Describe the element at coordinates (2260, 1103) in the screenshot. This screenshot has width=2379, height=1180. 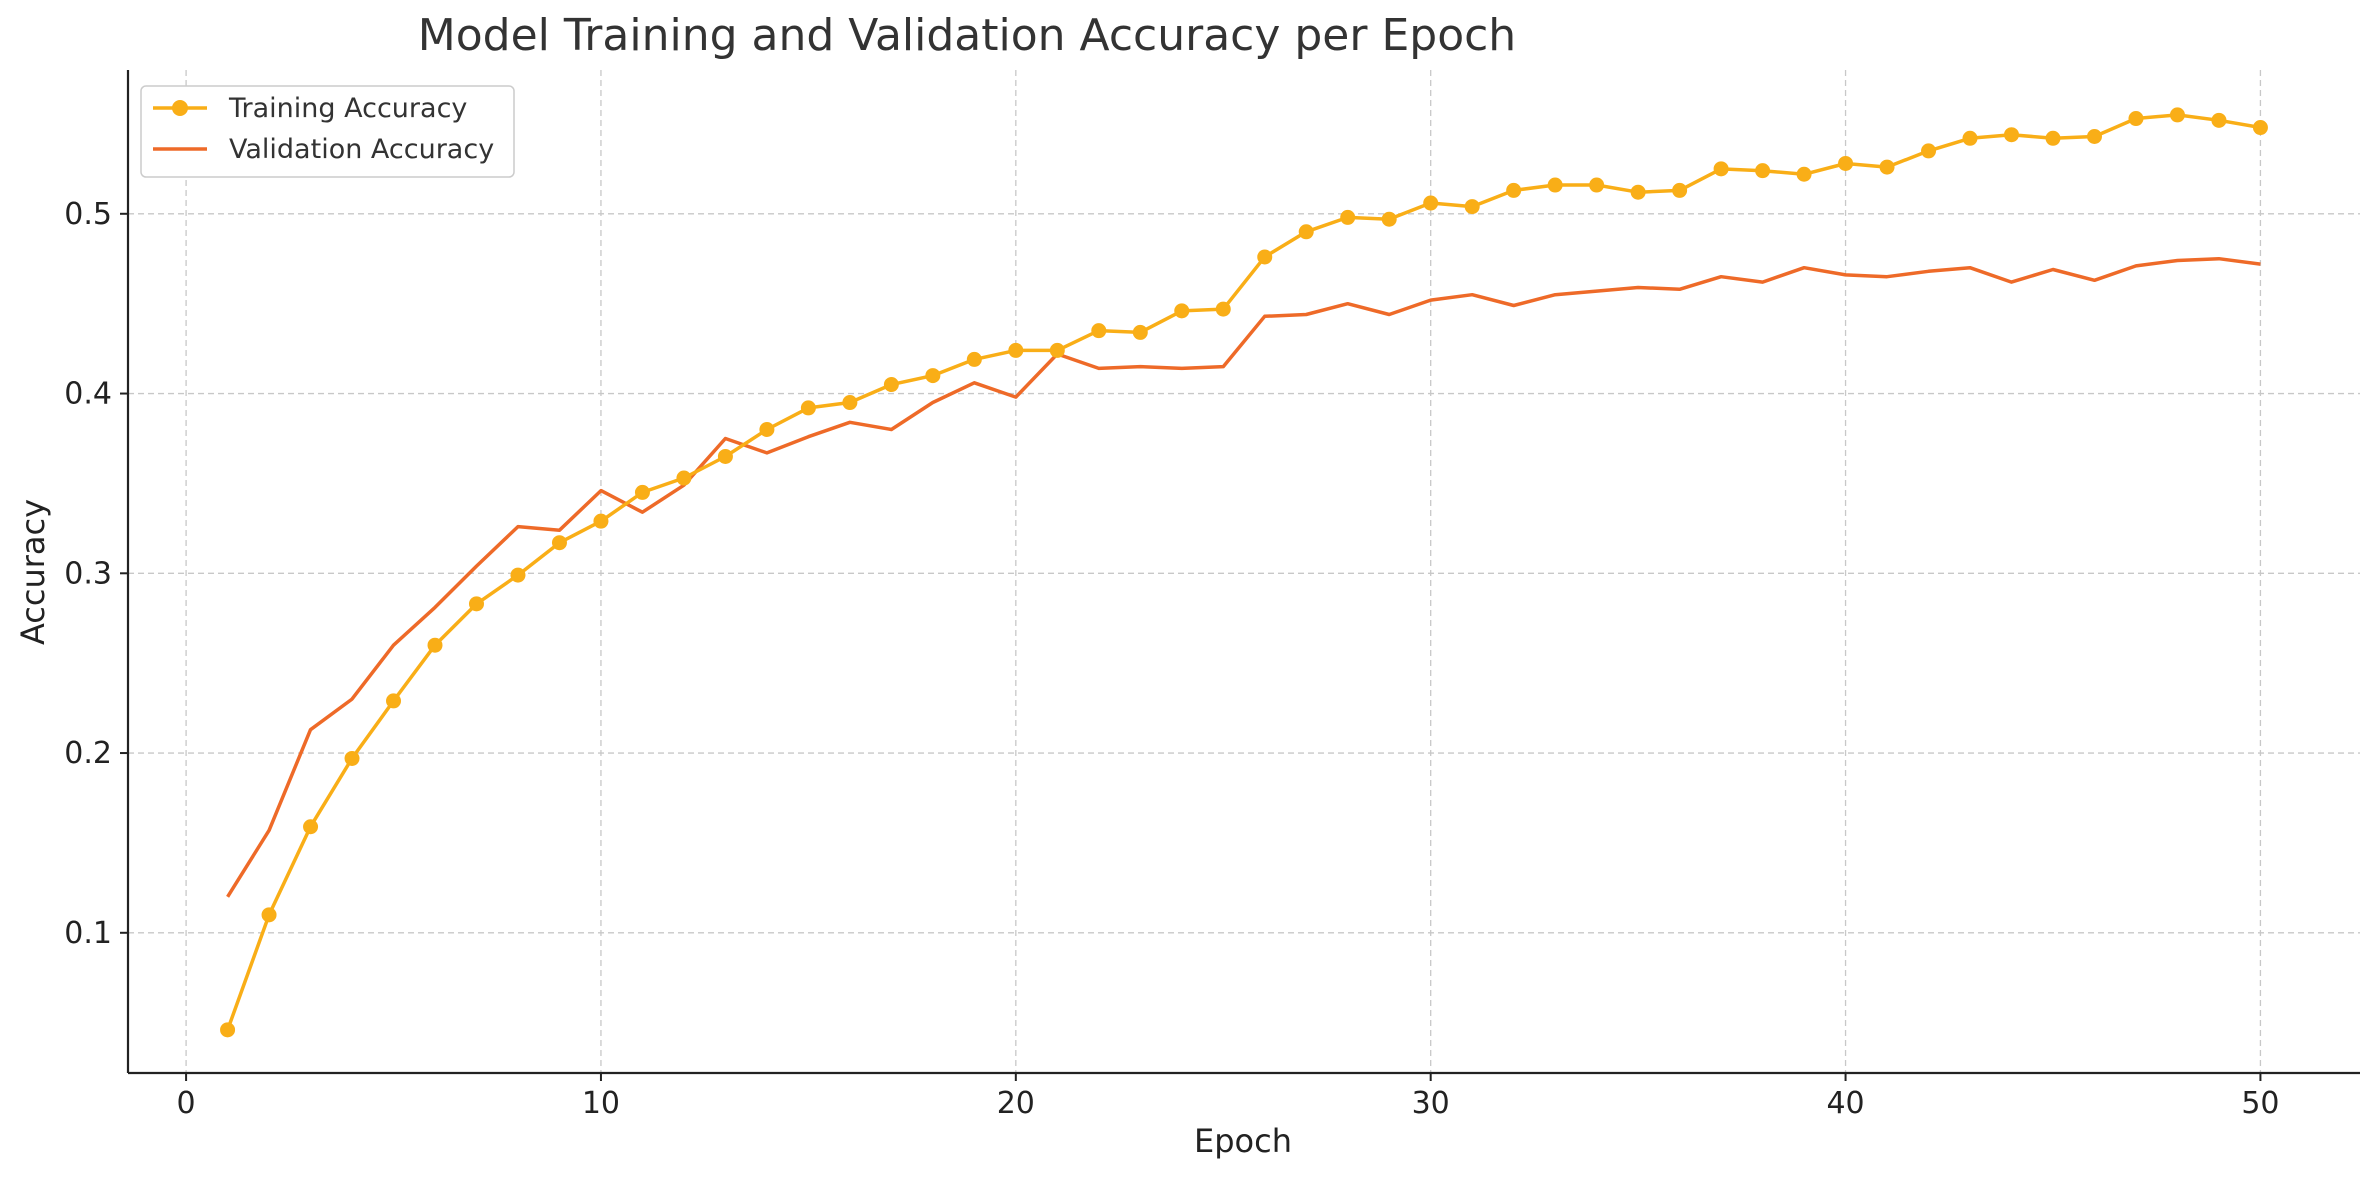
I see `x-tick-label: 50` at that location.